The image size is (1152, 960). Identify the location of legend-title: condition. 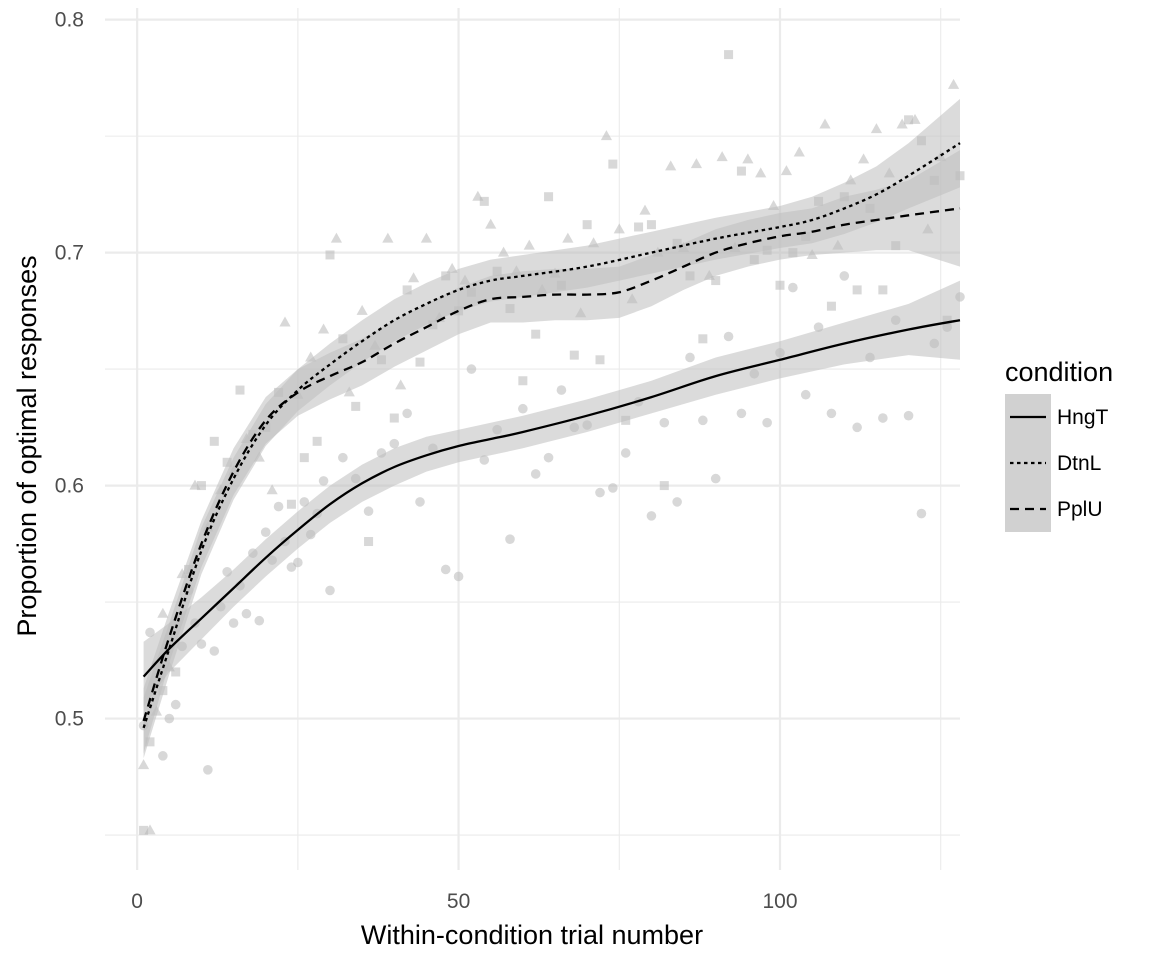
(1059, 372).